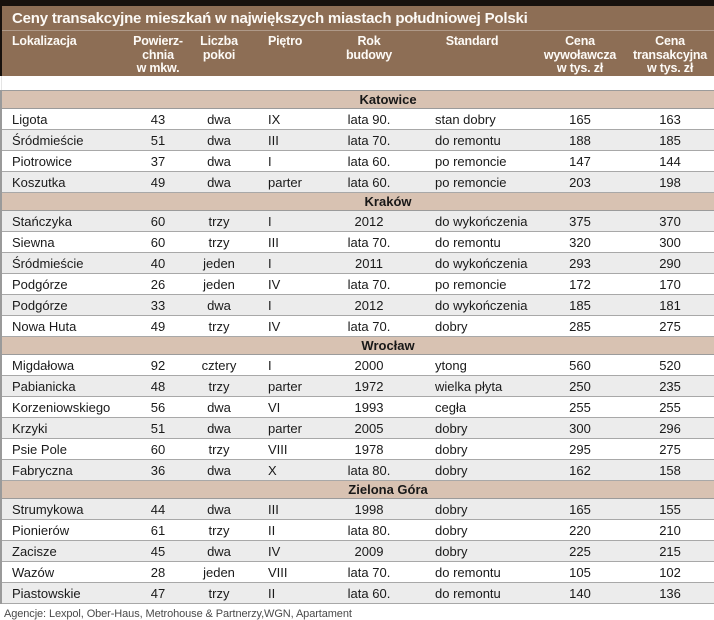  I want to click on table-row: Pionierów 61 trzy II lata 80. dobry 220 210, so click(357, 530).